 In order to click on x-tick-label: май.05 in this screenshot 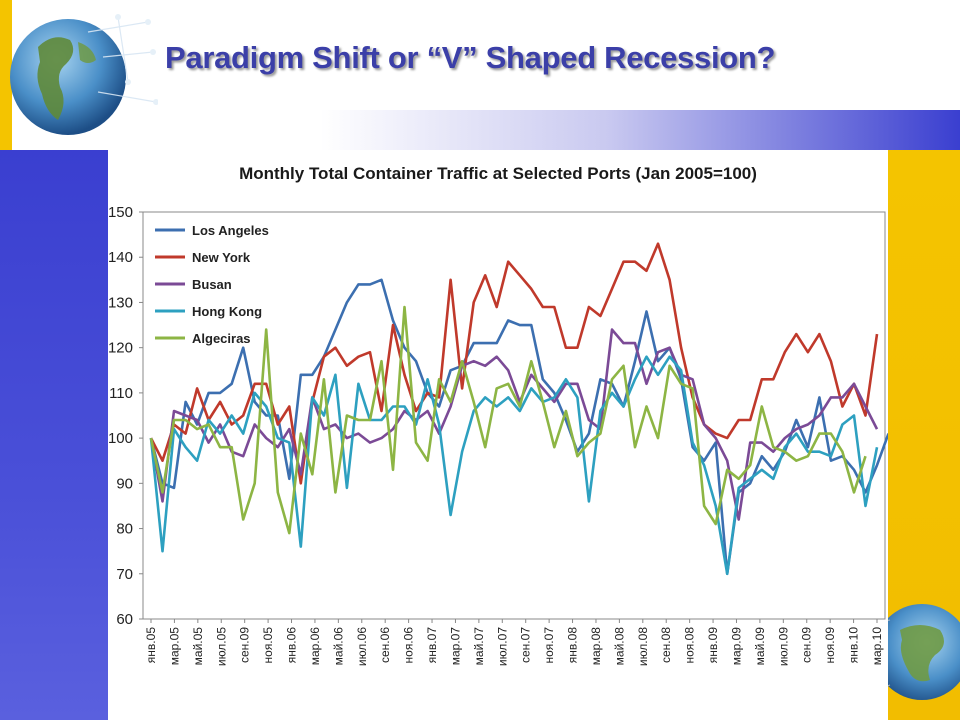, I will do `click(198, 646)`.